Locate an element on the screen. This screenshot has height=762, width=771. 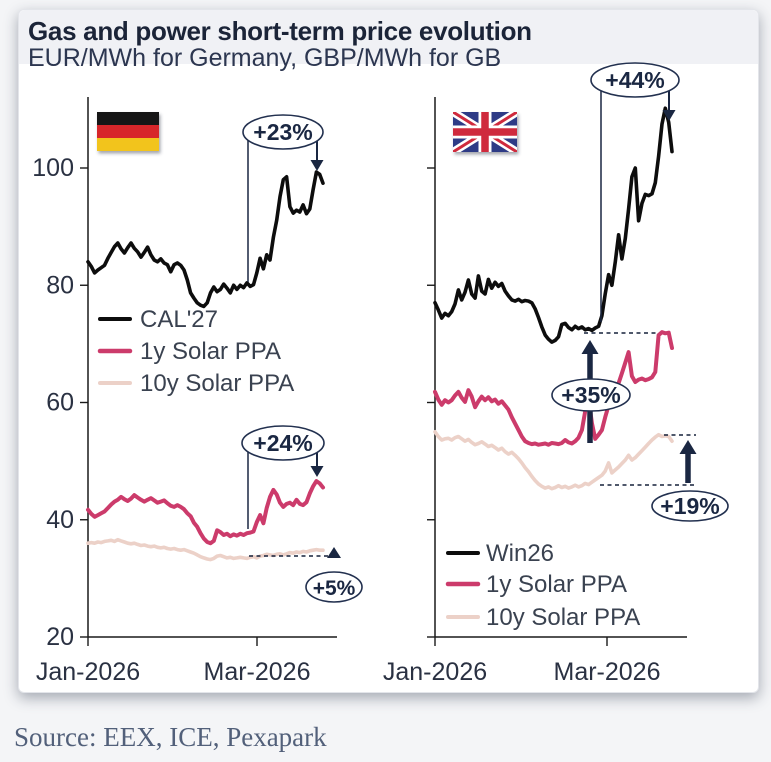
source-text: Source: EEX, ICE, Pexapark is located at coordinates (170, 737).